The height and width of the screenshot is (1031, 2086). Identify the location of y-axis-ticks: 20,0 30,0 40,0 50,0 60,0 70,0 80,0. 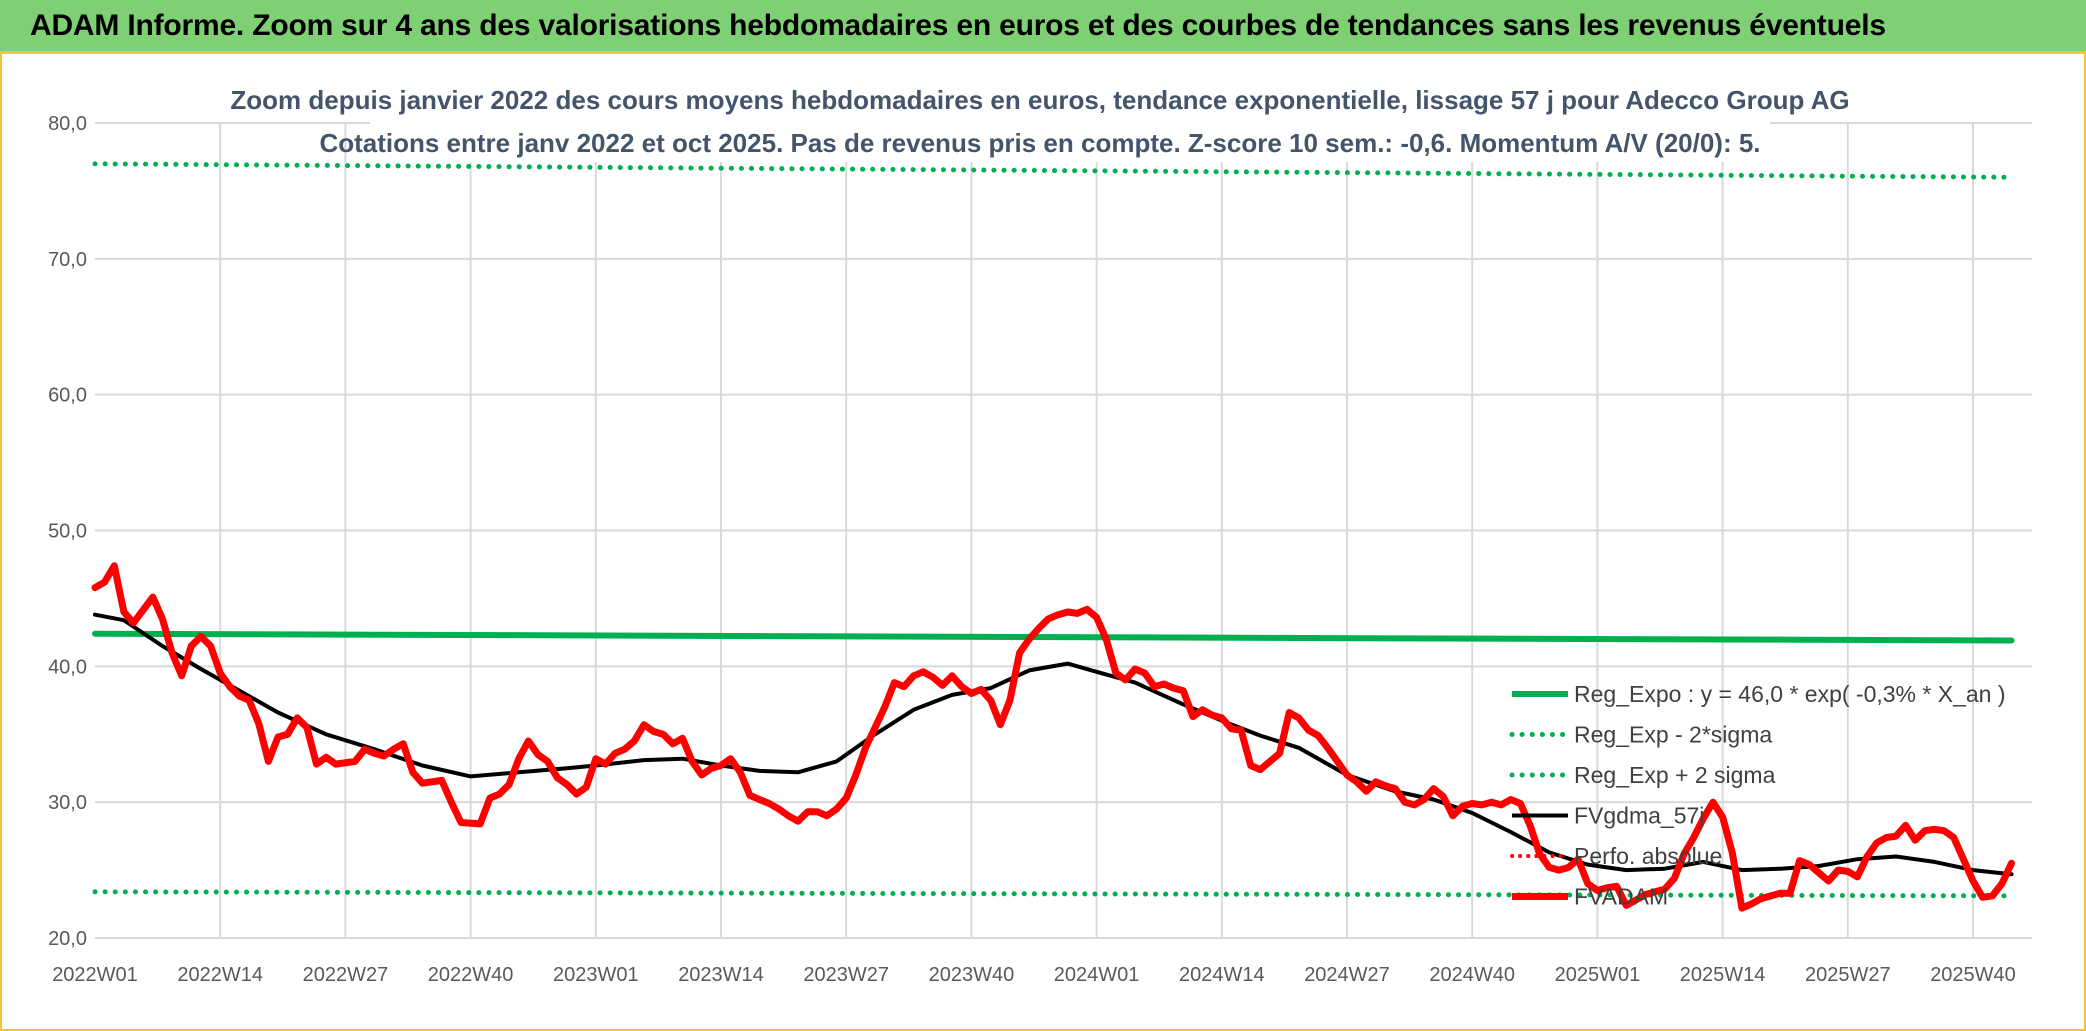
(67, 531).